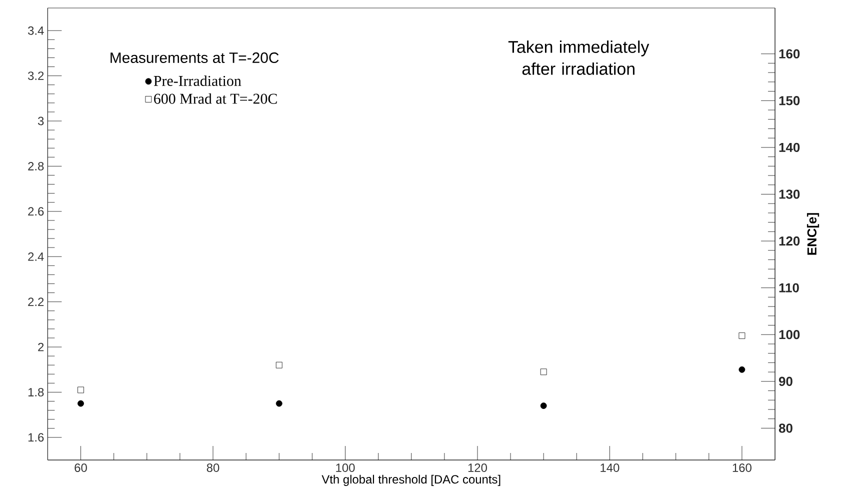  Describe the element at coordinates (789, 101) in the screenshot. I see `y2-tick-label: 150` at that location.